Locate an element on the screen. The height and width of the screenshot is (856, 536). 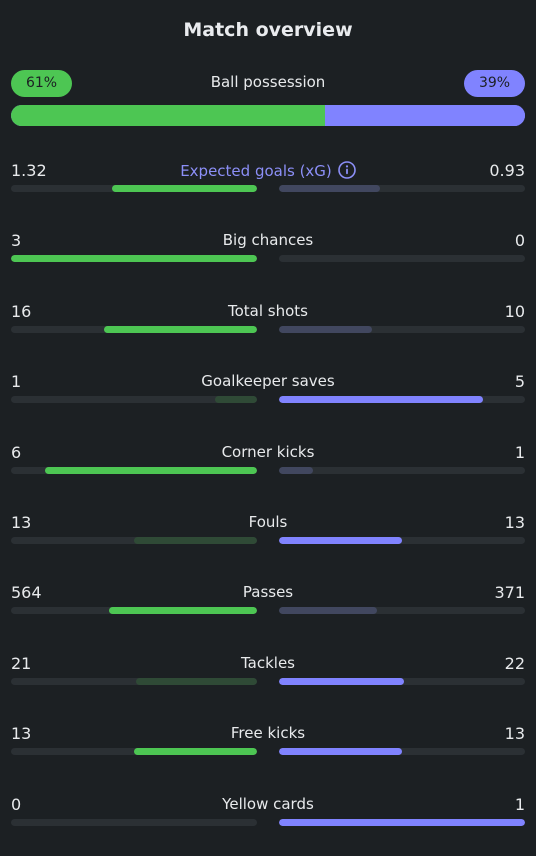
stat-label-text: Tackles is located at coordinates (268, 663).